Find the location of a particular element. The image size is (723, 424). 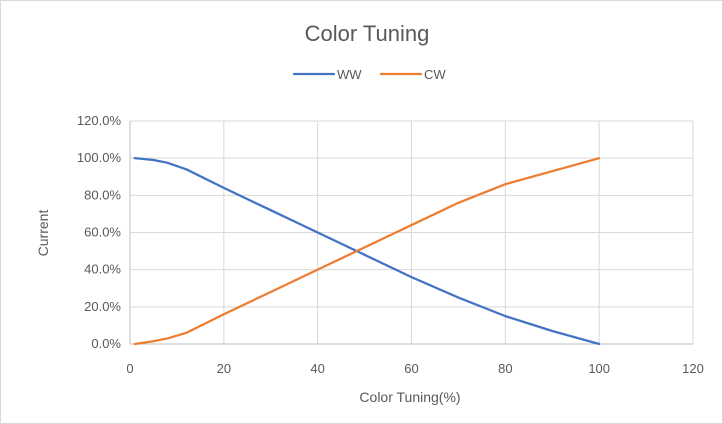

chart-title: Color Tuning is located at coordinates (367, 33).